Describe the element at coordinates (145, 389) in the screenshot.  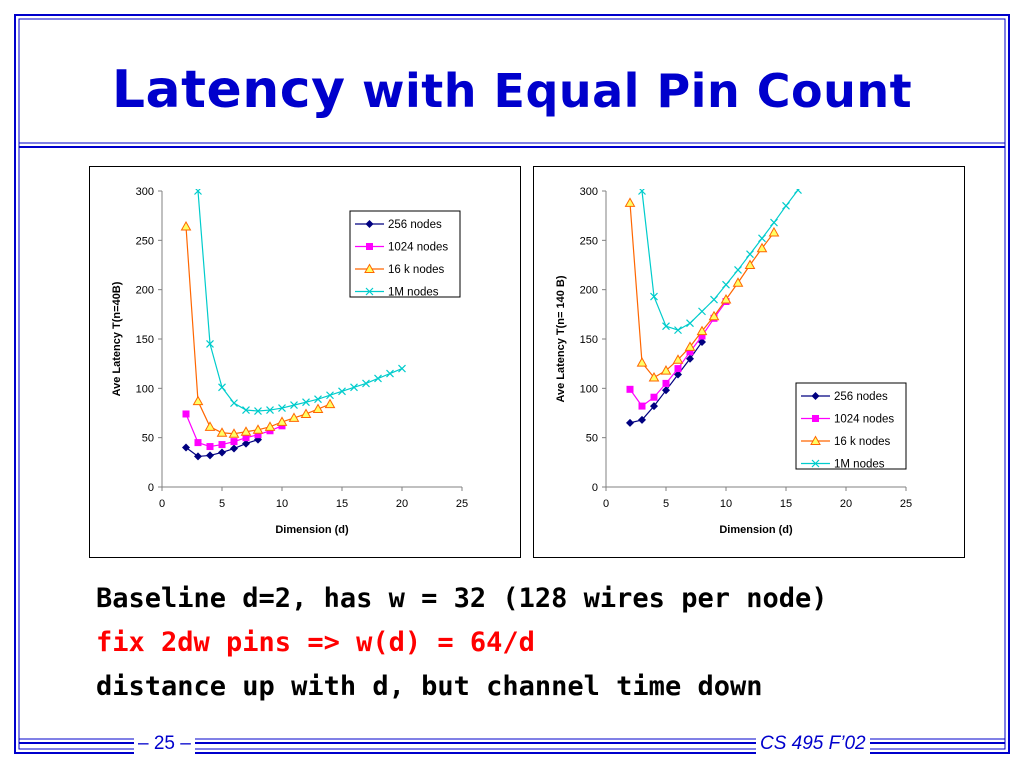
I see `y-tick-label: 100` at that location.